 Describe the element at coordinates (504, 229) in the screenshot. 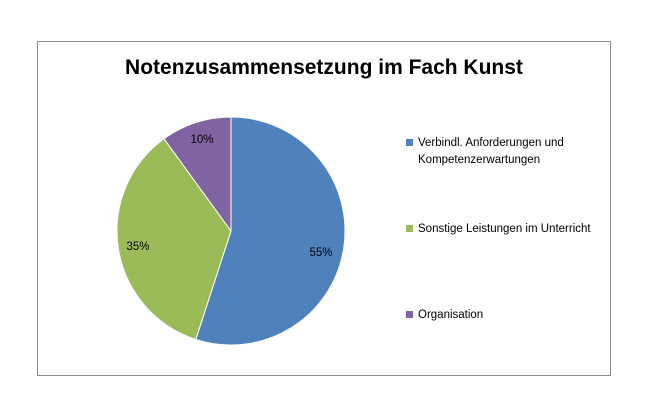

I see `legend-label: Sonstige Leistungen im Unterricht` at that location.